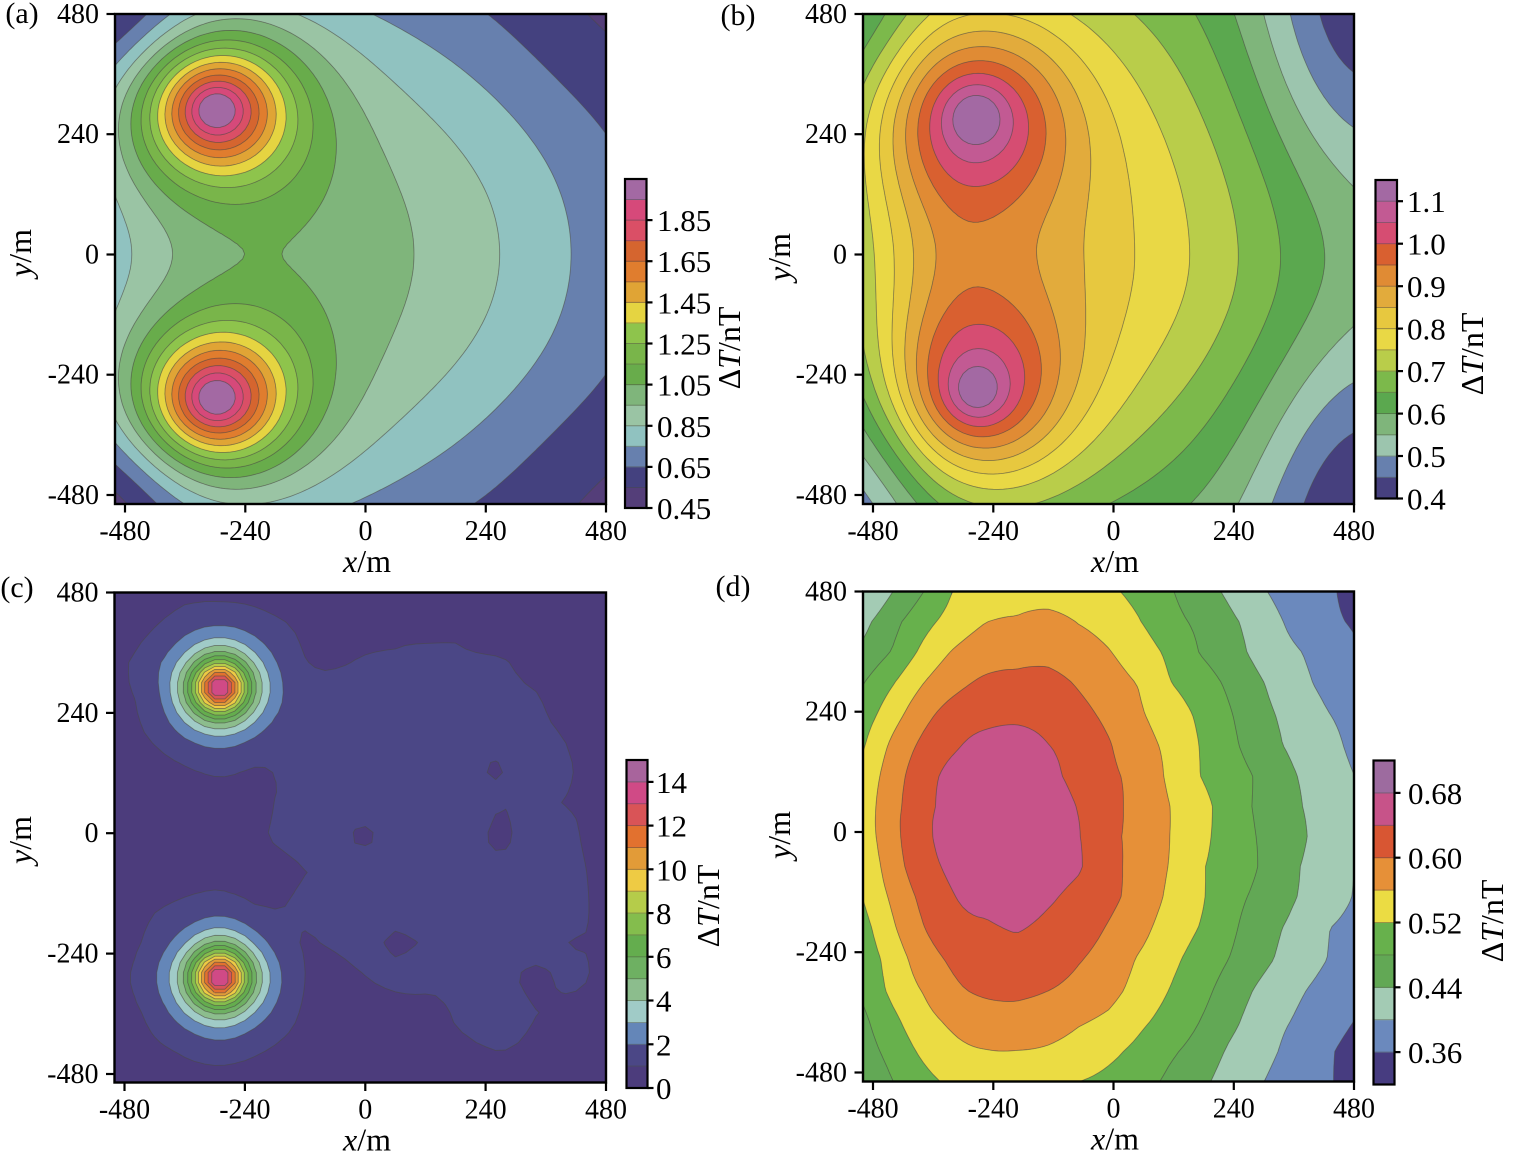 This screenshot has height=1157, width=1535. What do you see at coordinates (1426, 499) in the screenshot?
I see `svg-text: 0.4` at bounding box center [1426, 499].